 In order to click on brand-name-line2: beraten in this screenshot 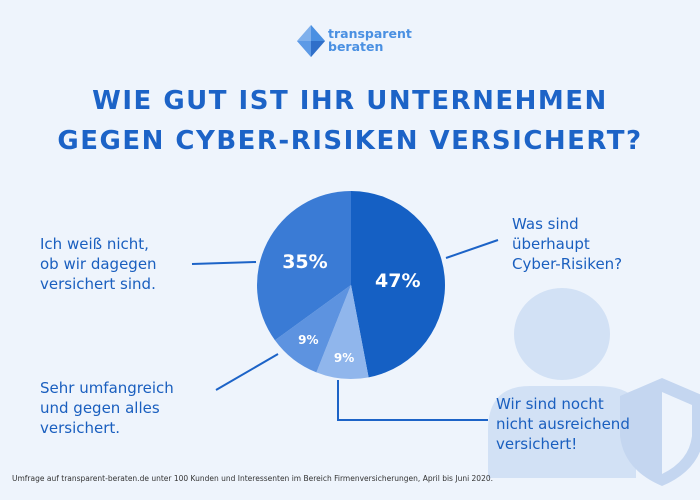, I will do `click(356, 46)`.